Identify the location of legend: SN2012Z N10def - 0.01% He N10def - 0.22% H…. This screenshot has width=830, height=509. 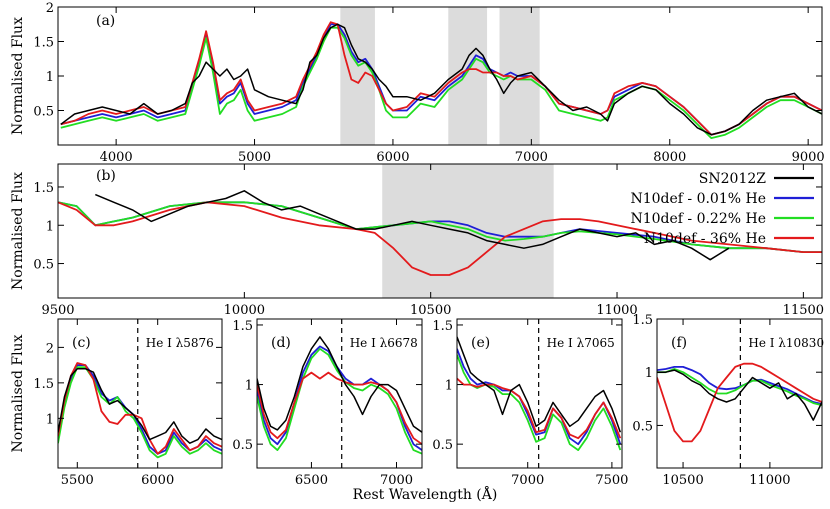
(722, 209).